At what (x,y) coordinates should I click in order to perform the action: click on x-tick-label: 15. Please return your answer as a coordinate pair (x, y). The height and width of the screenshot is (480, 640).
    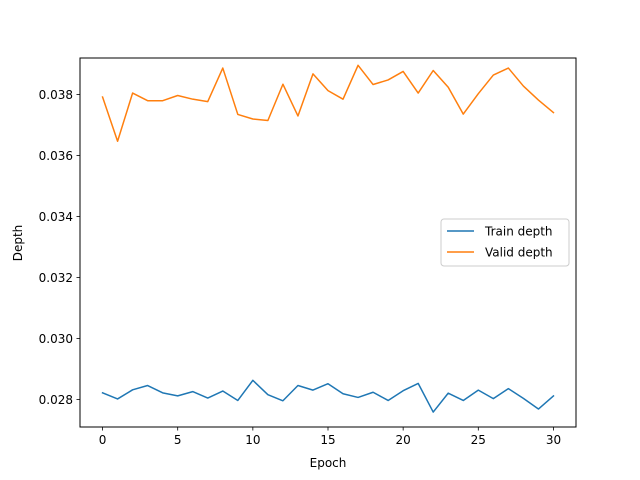
    Looking at the image, I should click on (327, 440).